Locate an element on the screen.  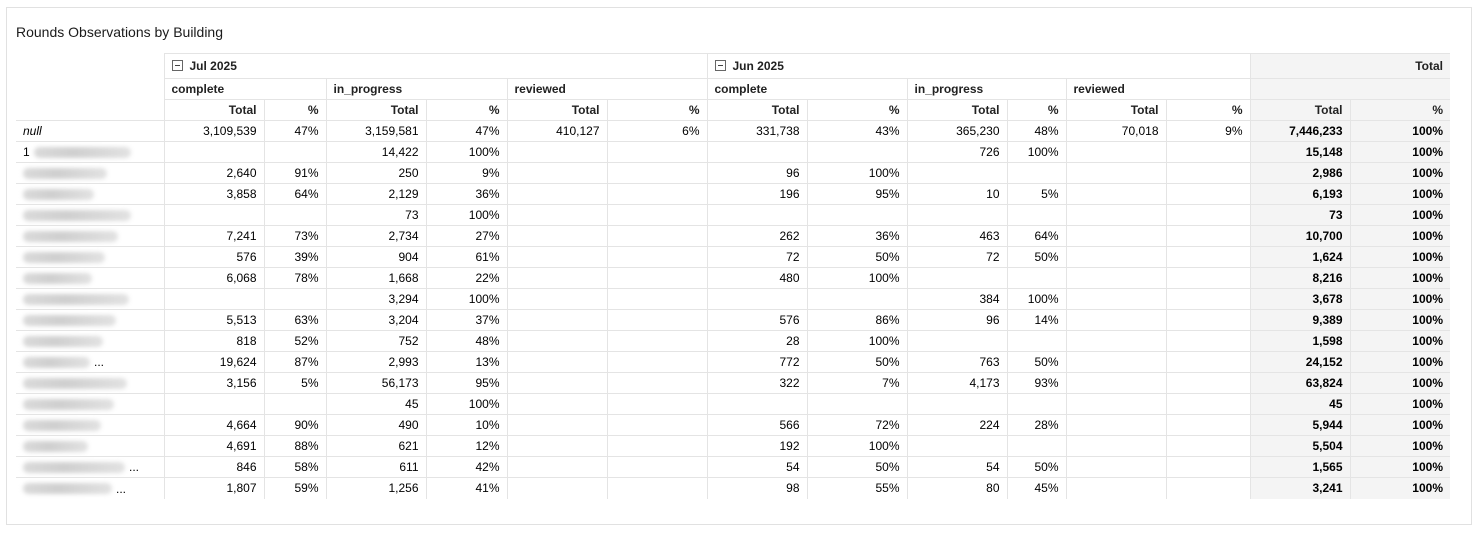
value-cell: 611 is located at coordinates (375, 467).